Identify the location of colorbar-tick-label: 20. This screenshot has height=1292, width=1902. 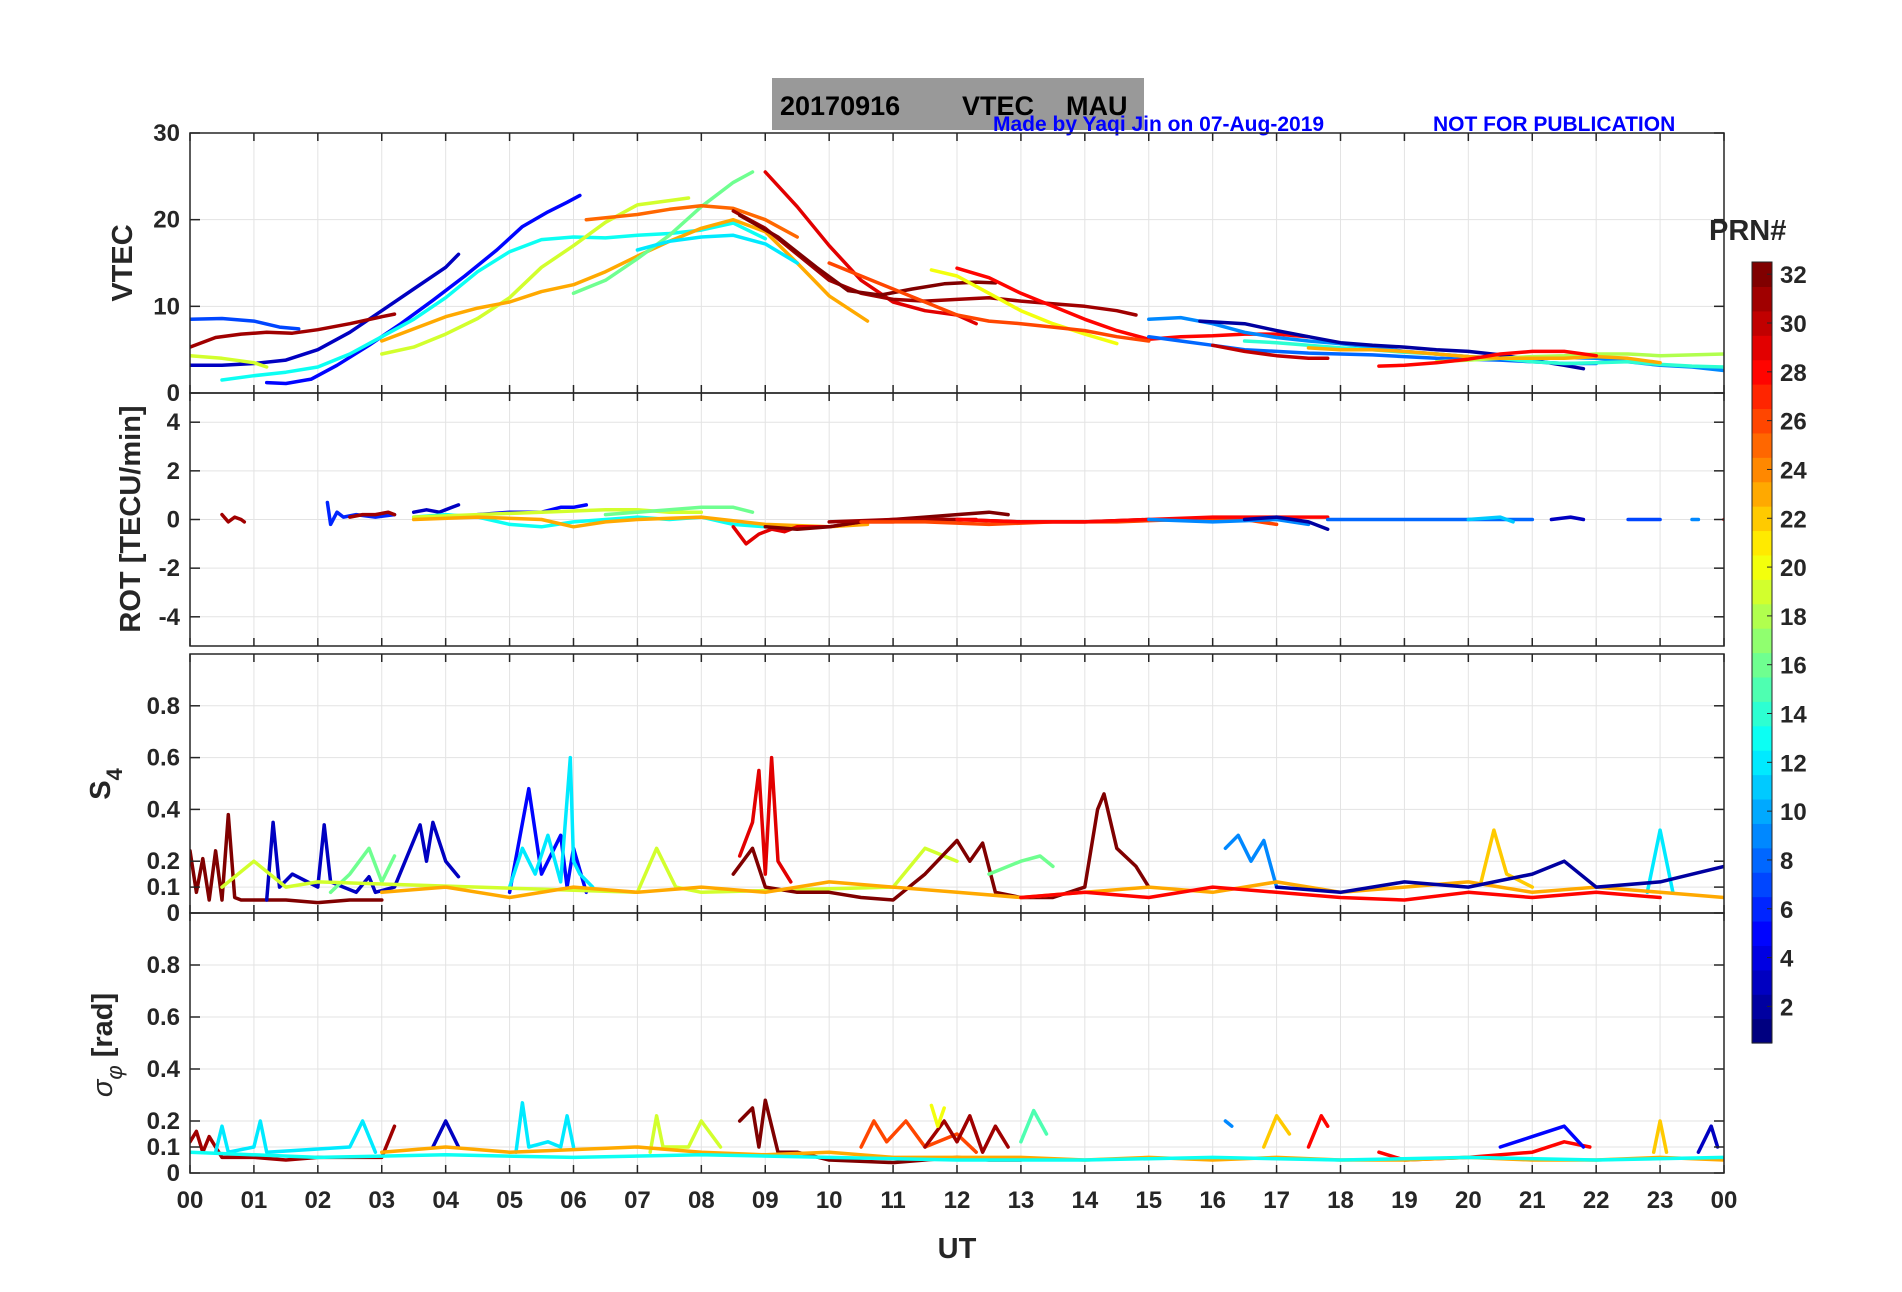
(1793, 568).